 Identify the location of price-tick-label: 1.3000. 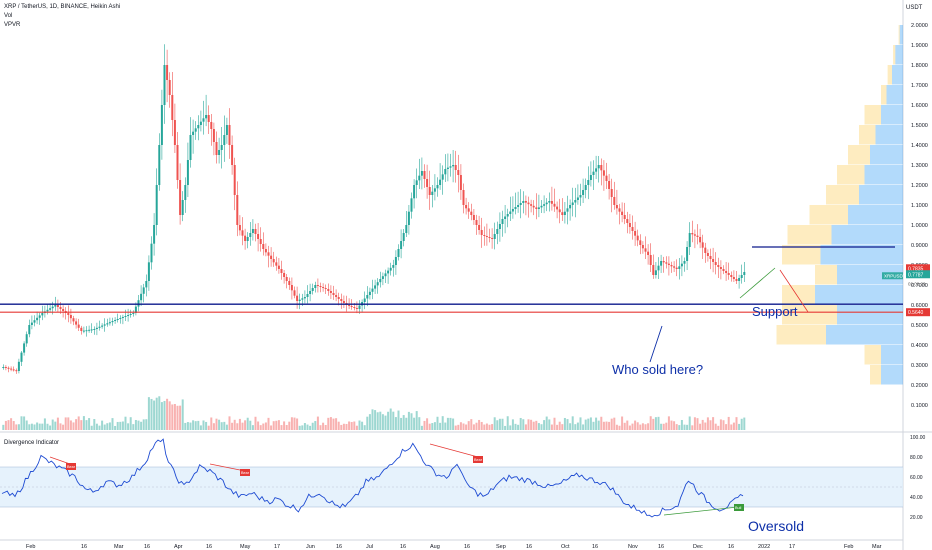
(919, 166).